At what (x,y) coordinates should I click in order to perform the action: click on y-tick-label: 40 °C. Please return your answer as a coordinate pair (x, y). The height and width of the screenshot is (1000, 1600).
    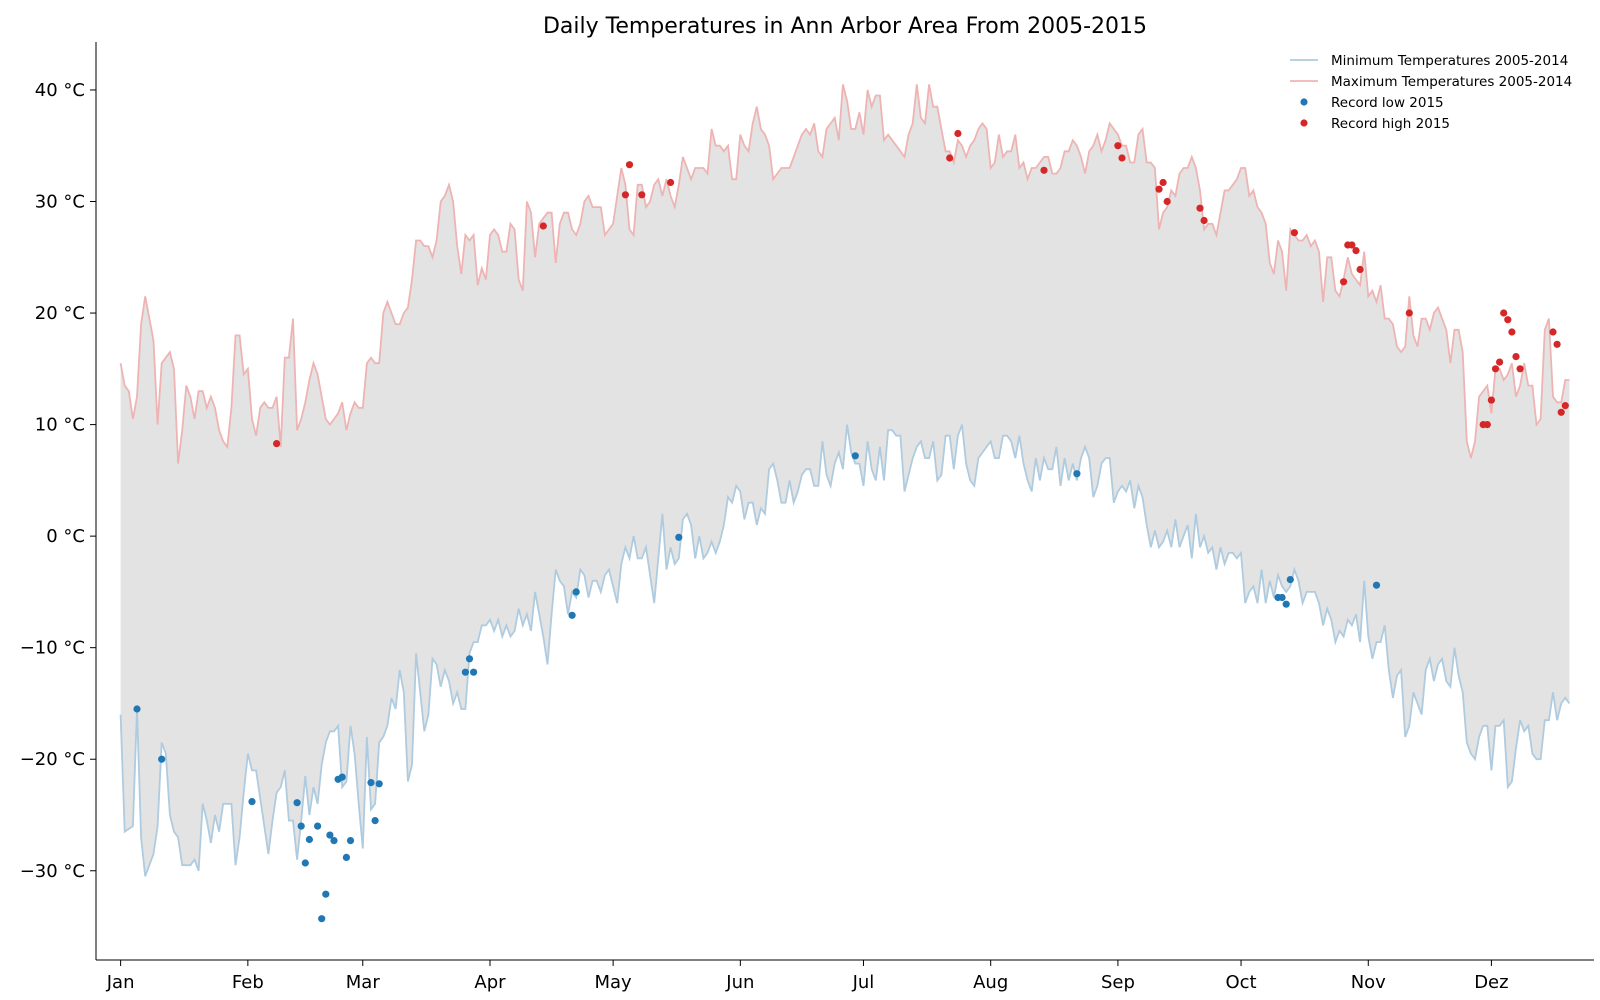
    Looking at the image, I should click on (60, 90).